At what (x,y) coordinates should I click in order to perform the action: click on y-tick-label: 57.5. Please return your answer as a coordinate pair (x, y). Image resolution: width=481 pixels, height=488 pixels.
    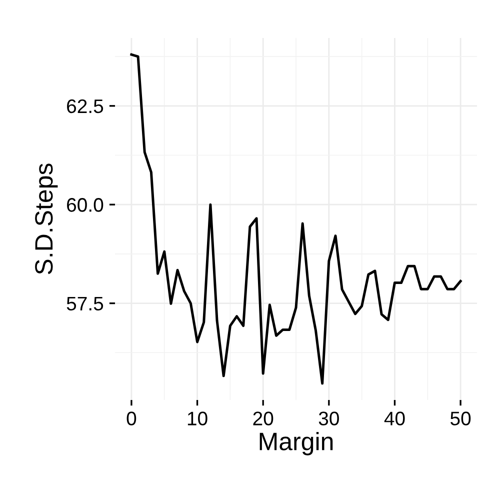
    Looking at the image, I should click on (85, 303).